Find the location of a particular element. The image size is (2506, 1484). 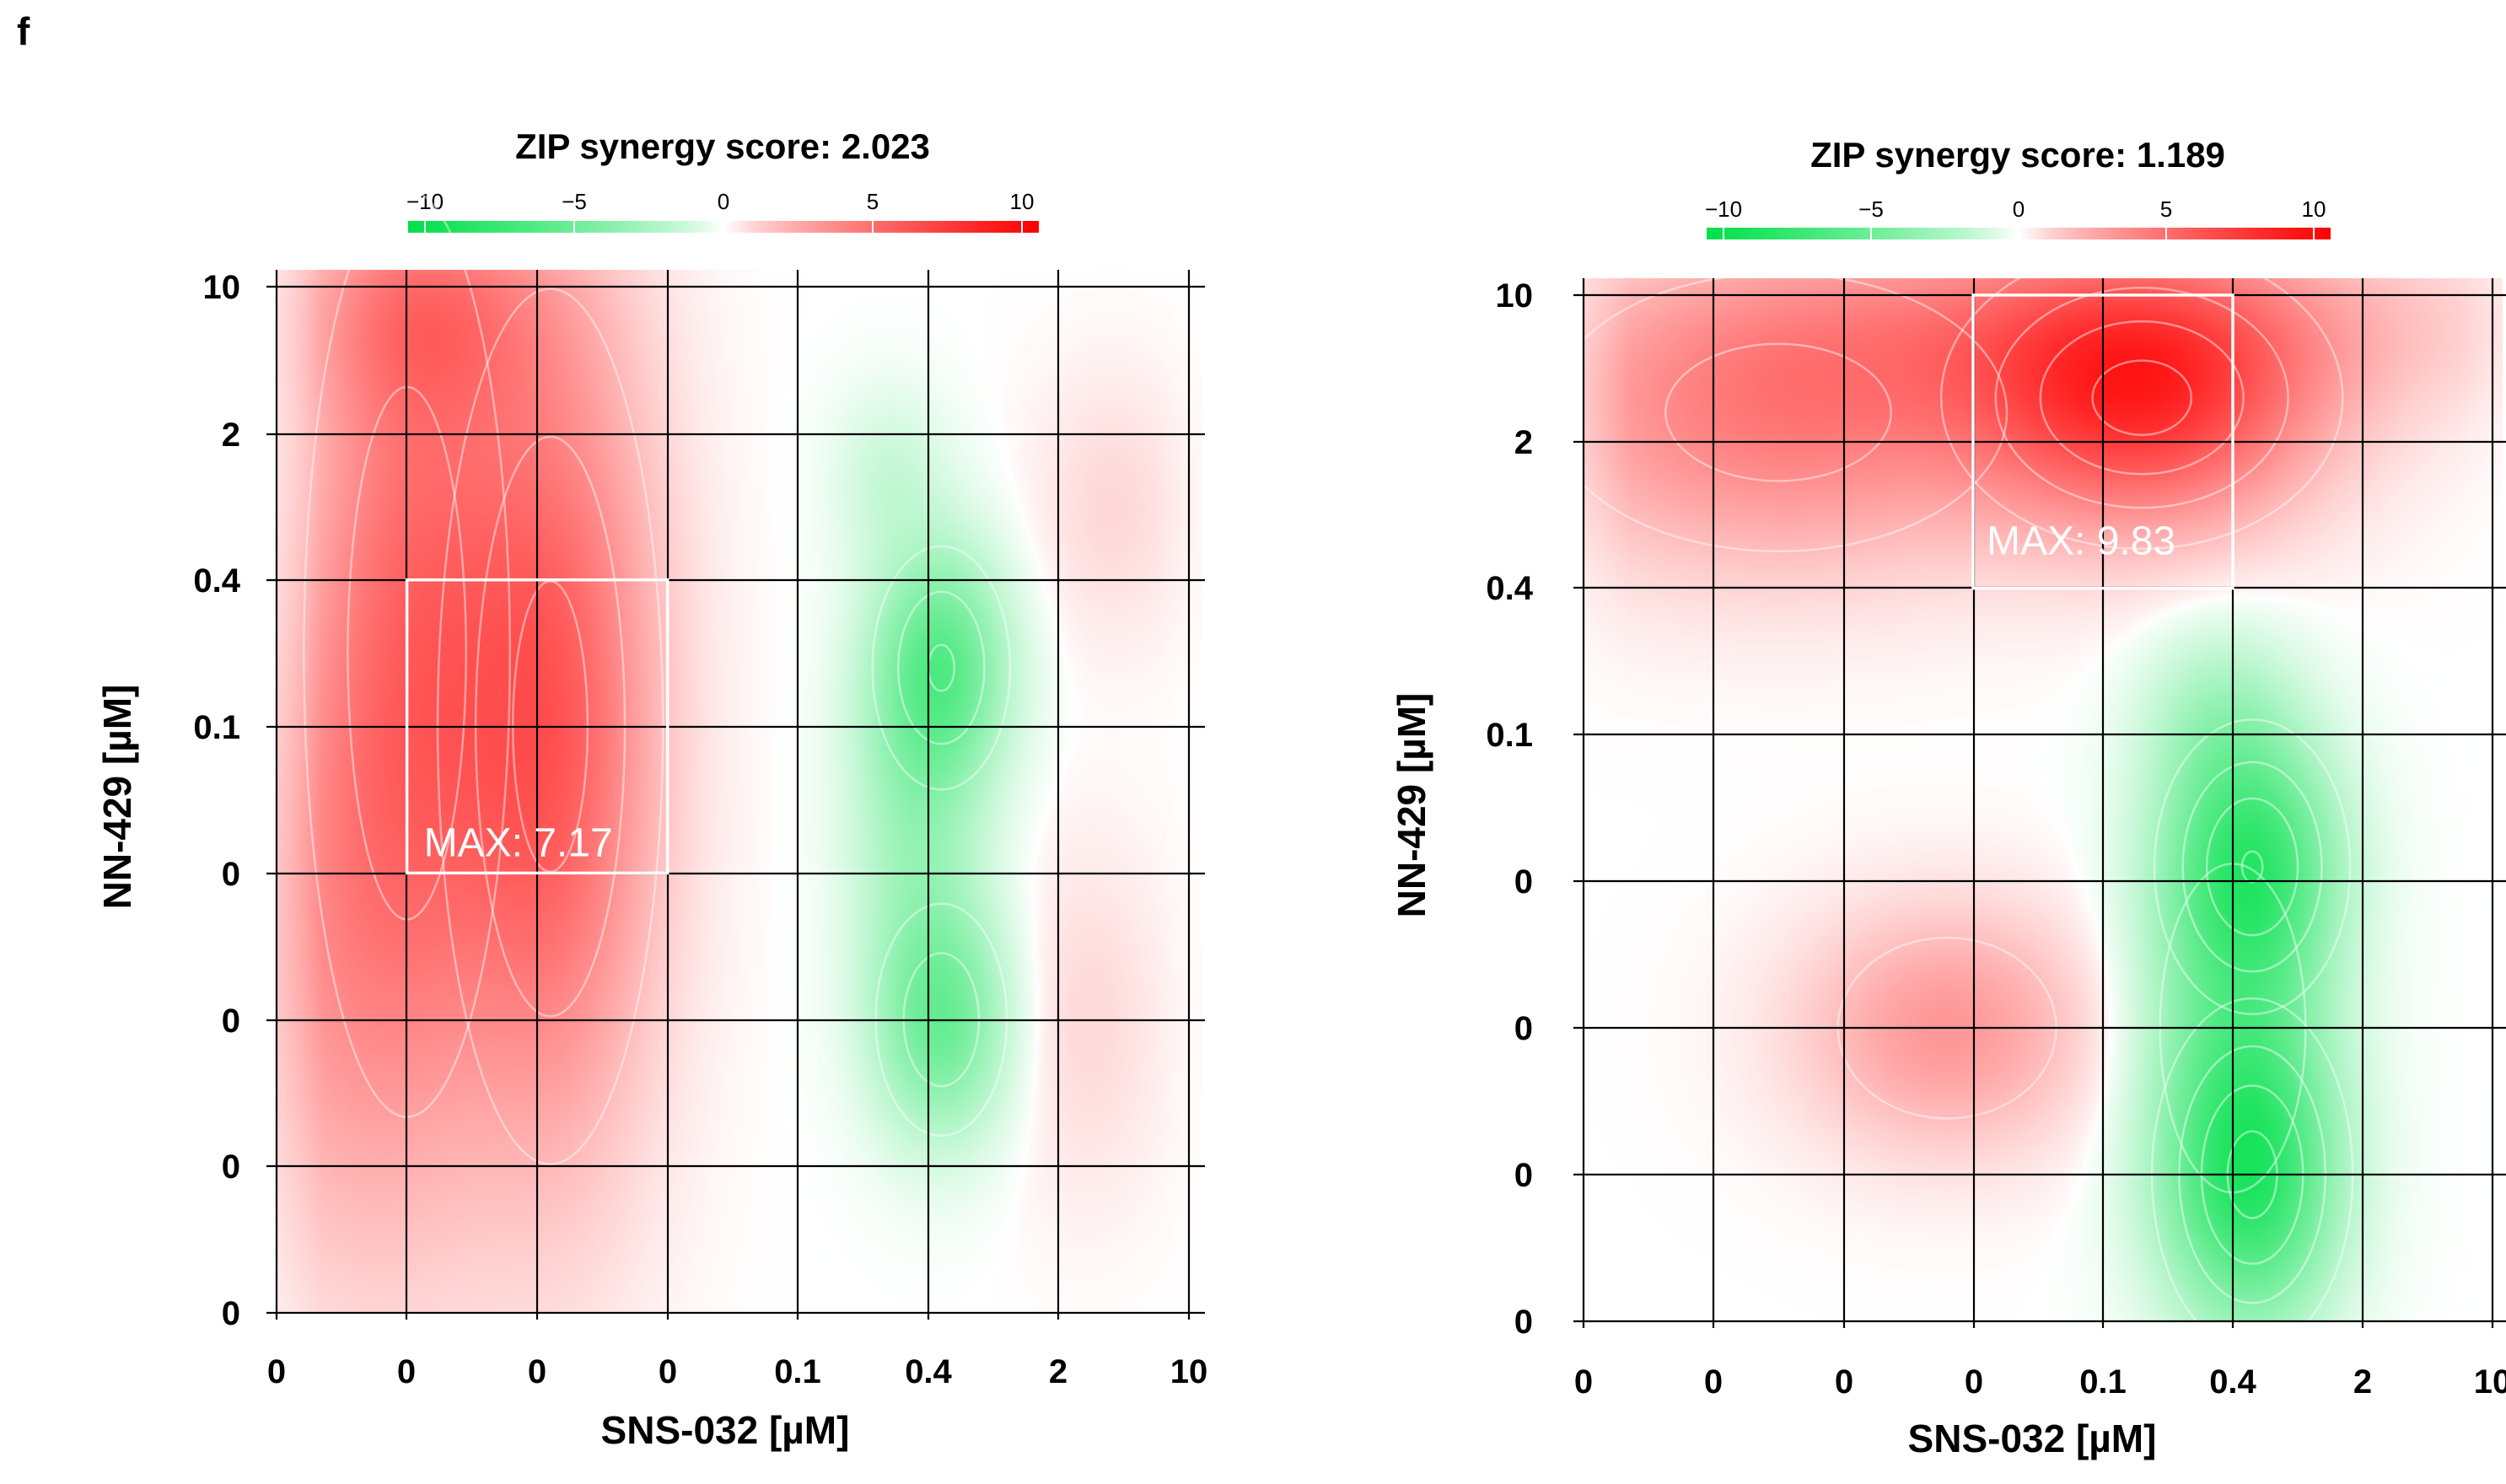

max-score-label: MAX: 9.83 is located at coordinates (2081, 541).